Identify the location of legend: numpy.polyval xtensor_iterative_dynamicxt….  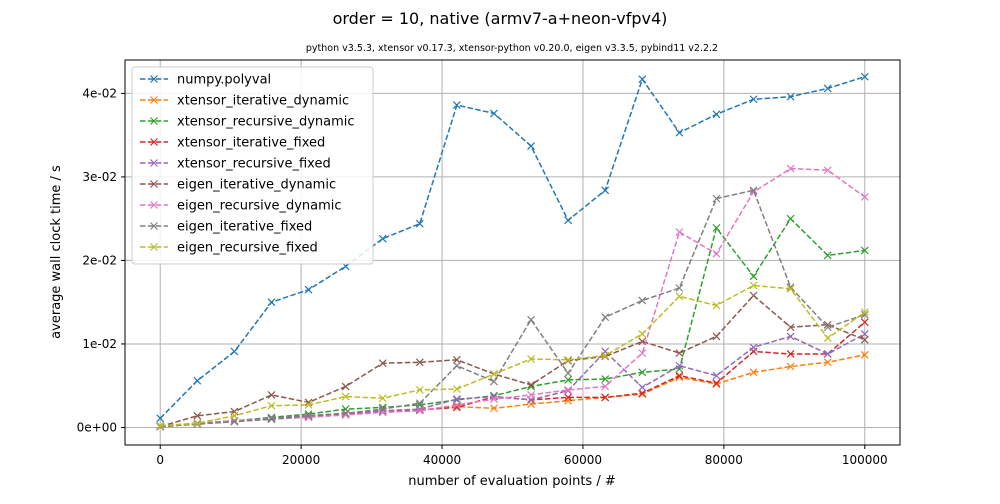
(252, 165).